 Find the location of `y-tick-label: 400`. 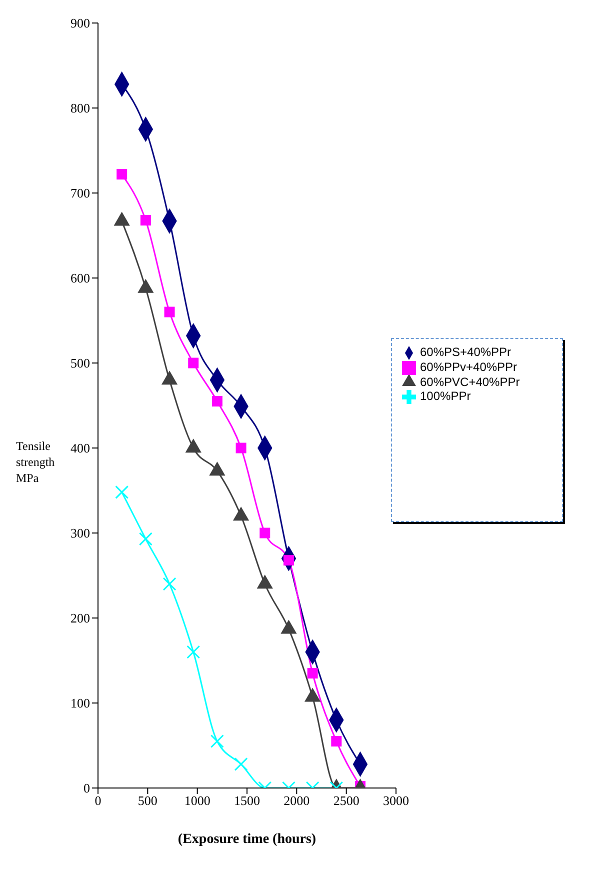

y-tick-label: 400 is located at coordinates (80, 448).